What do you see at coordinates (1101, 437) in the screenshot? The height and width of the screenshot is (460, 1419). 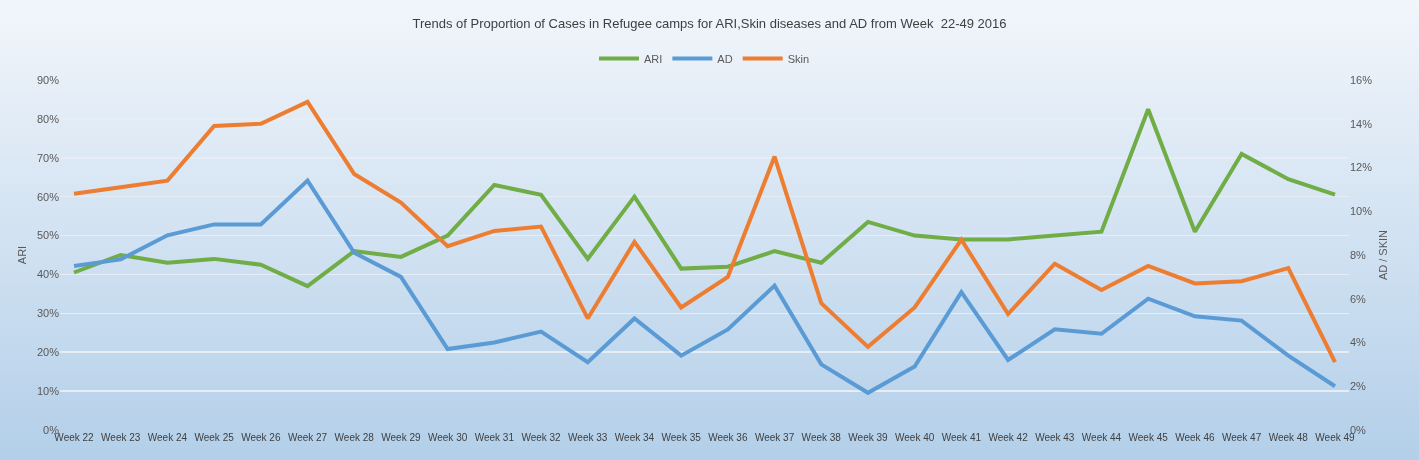 I see `x-tick-label: Week 44` at bounding box center [1101, 437].